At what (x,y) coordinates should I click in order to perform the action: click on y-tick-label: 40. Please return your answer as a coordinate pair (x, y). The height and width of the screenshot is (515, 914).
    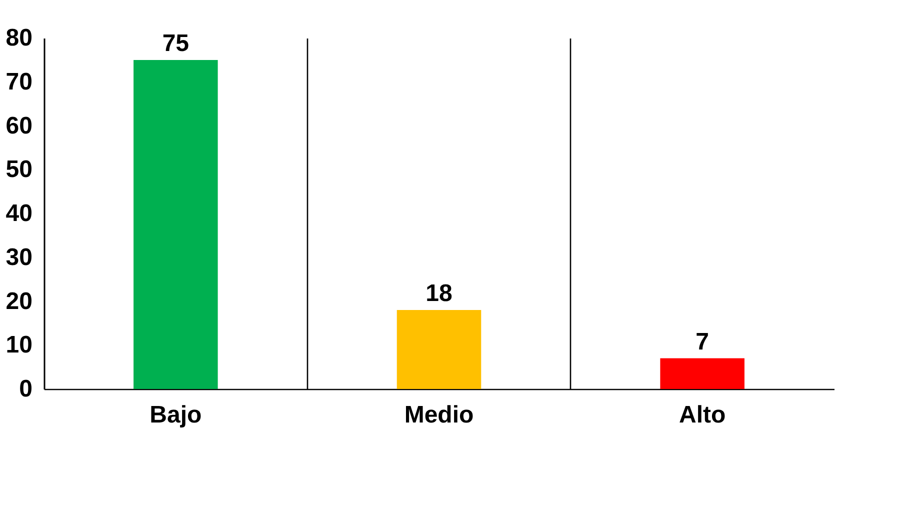
    Looking at the image, I should click on (19, 213).